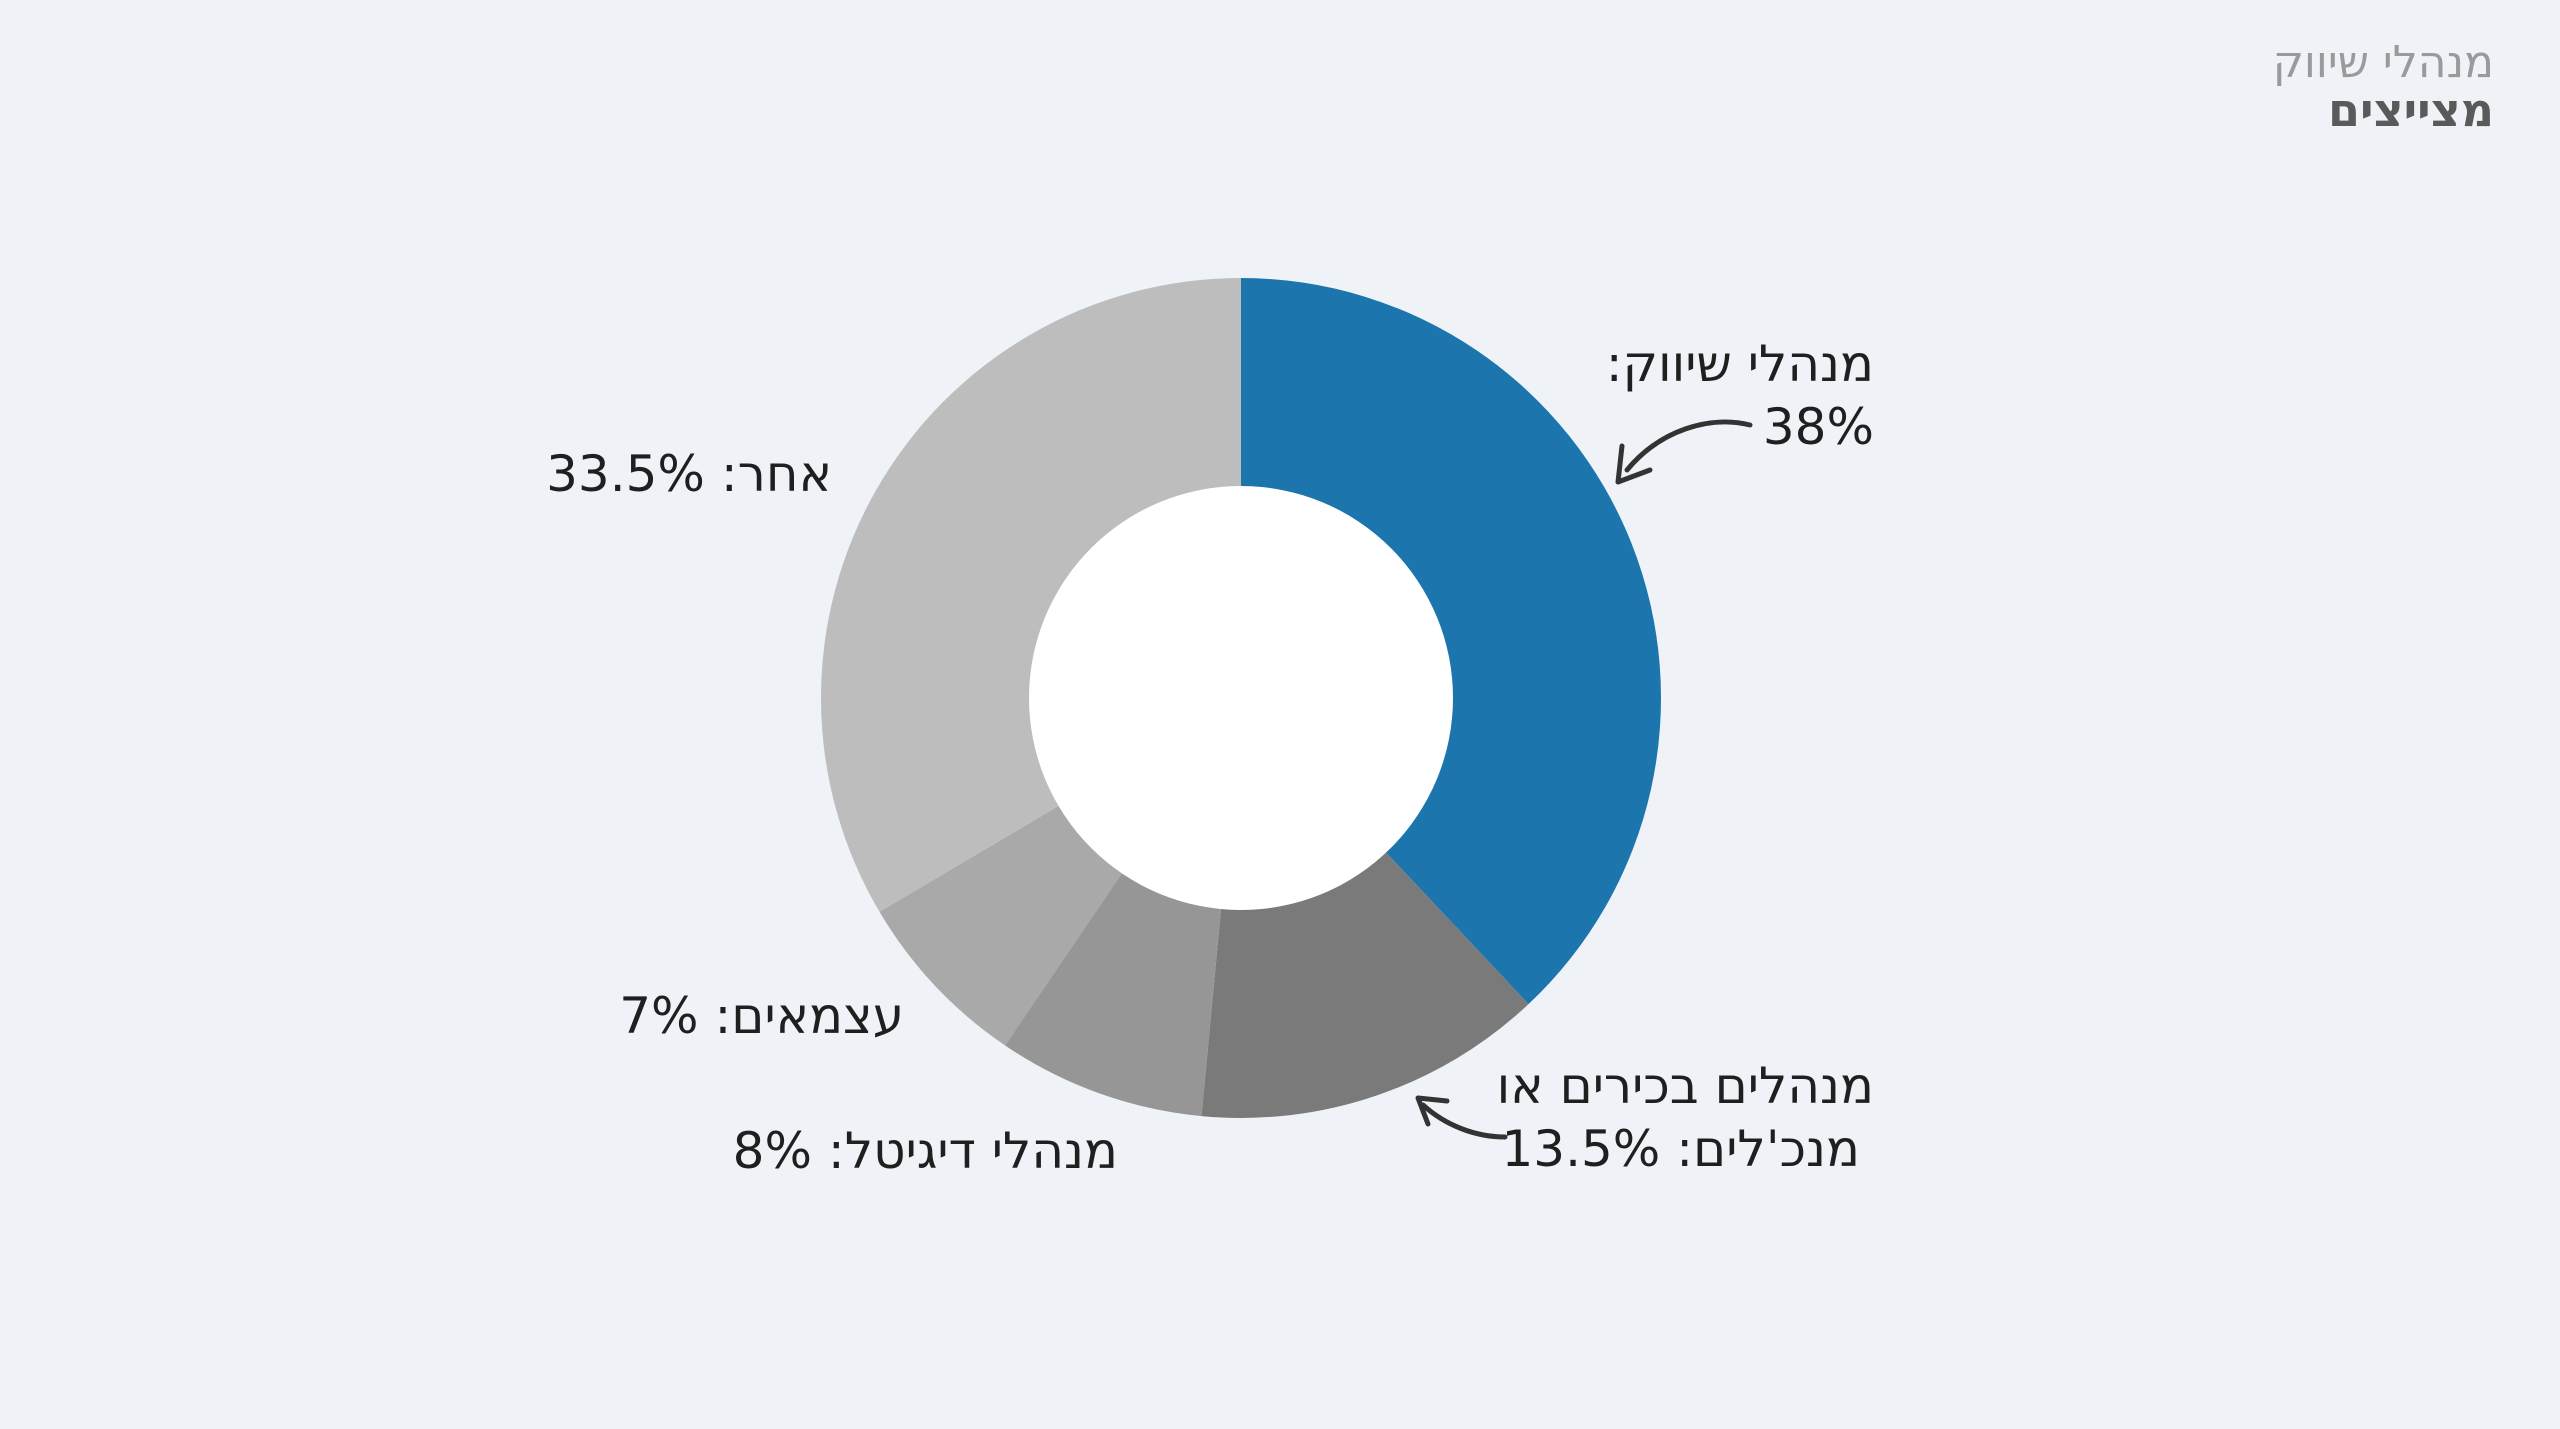 The width and height of the screenshot is (2560, 1429). Describe the element at coordinates (1739, 364) in the screenshot. I see `label-marketing-text: מנהלי שיווק:` at that location.